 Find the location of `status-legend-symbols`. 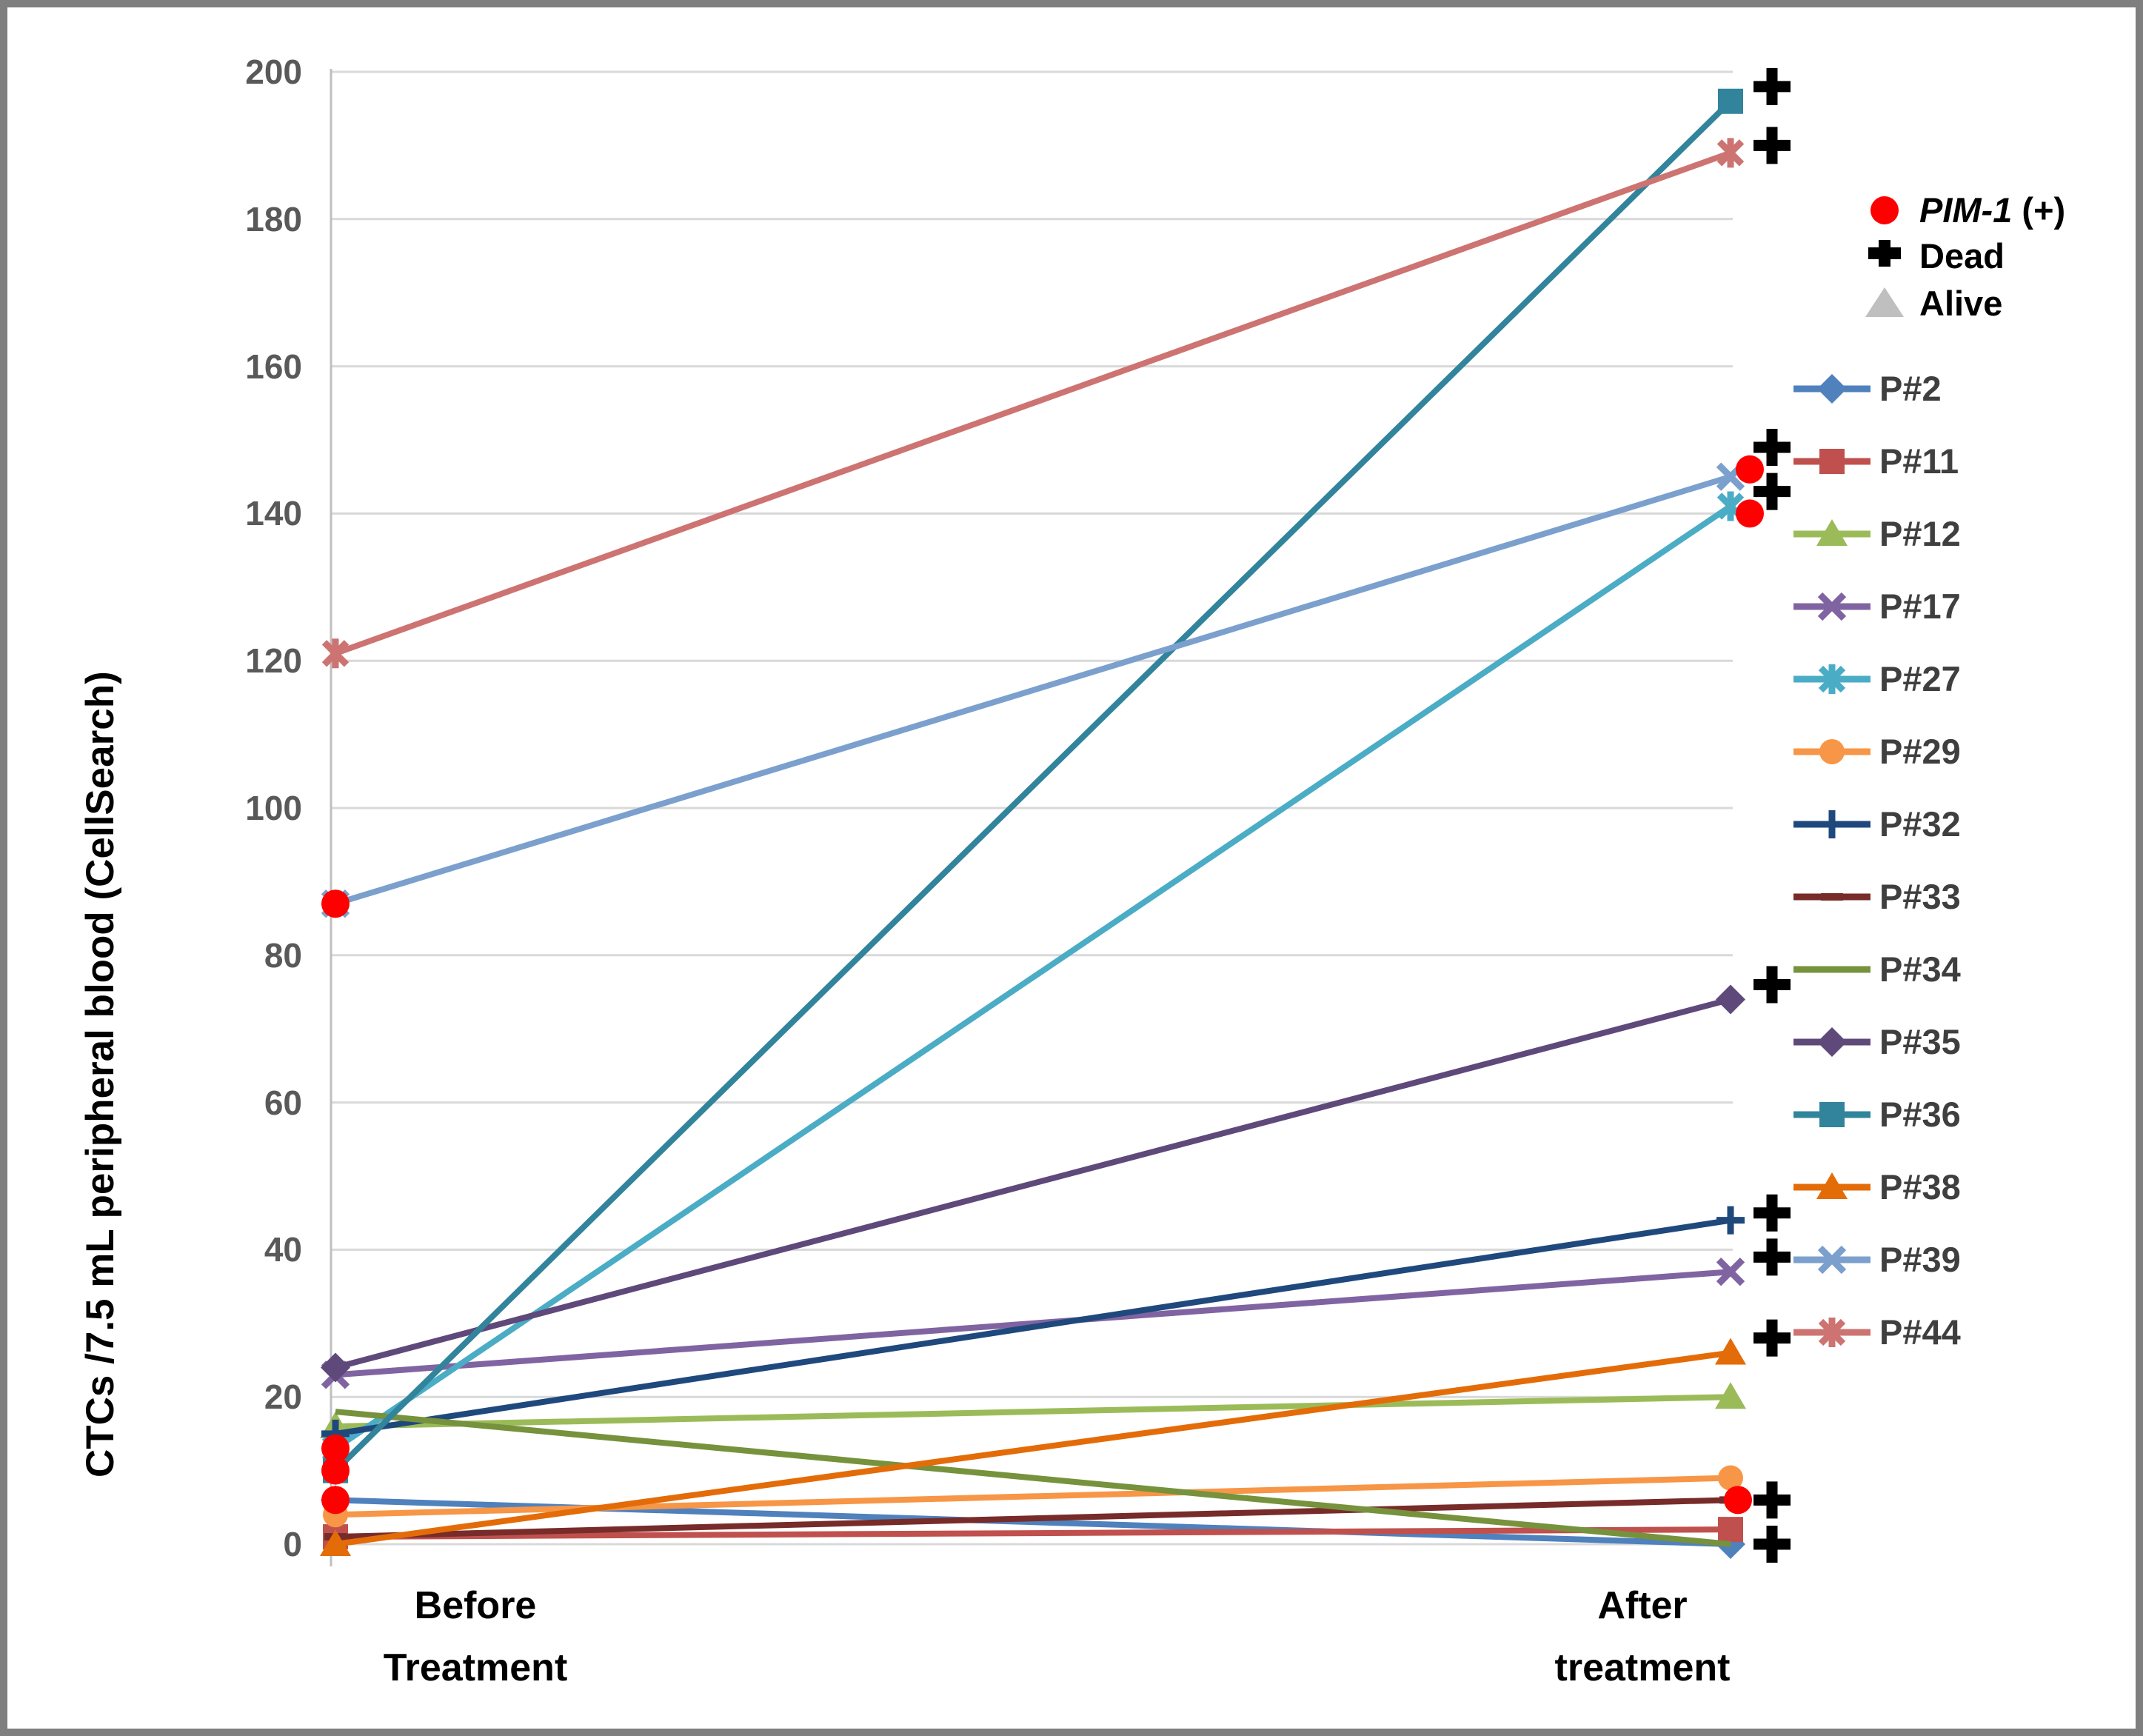

status-legend-symbols is located at coordinates (1884, 256).